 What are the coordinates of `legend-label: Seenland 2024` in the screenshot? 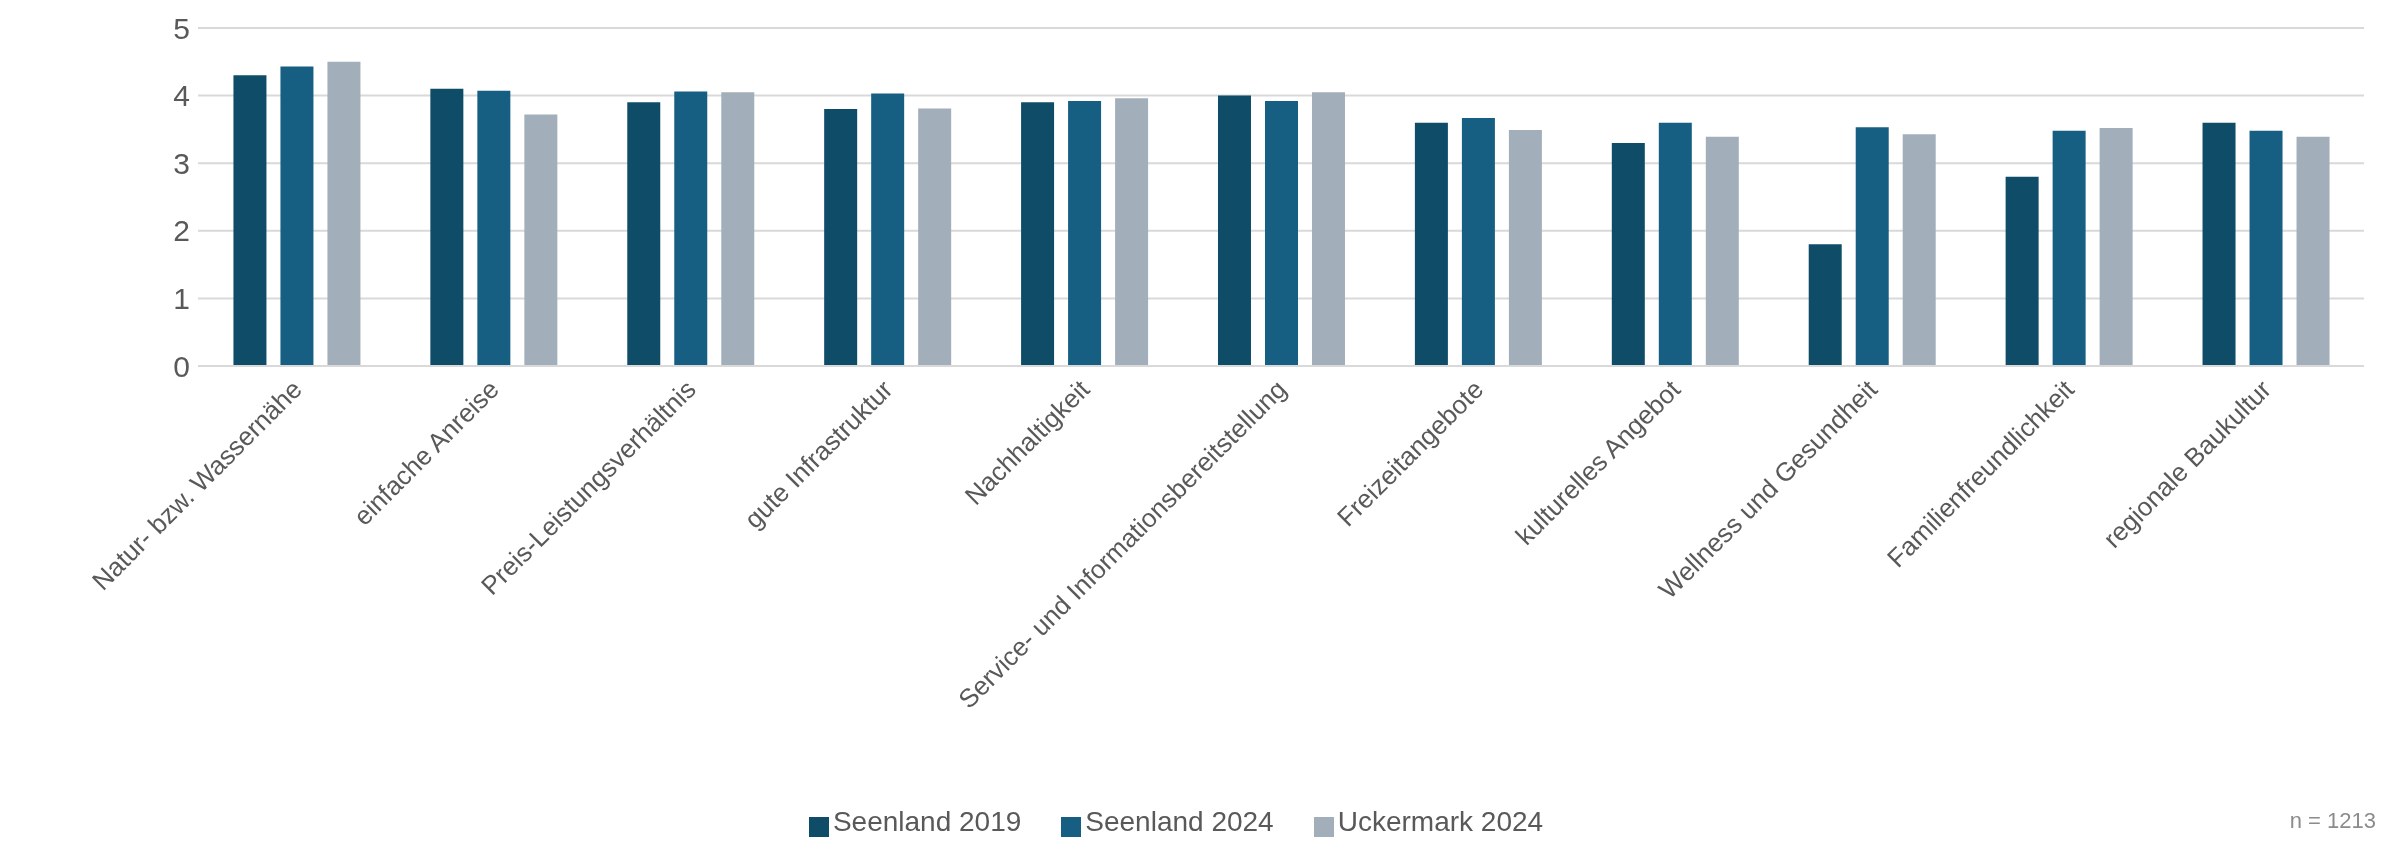 It's located at (1179, 821).